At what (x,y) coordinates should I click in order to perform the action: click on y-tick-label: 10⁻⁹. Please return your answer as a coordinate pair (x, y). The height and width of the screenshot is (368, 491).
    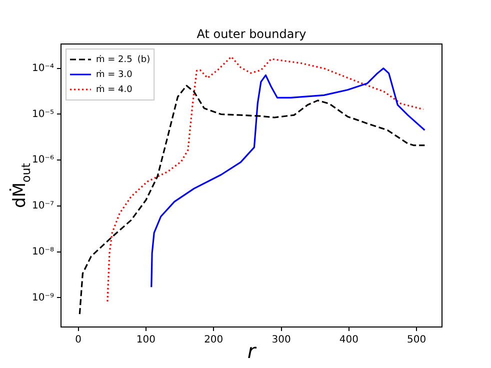
    Looking at the image, I should click on (43, 298).